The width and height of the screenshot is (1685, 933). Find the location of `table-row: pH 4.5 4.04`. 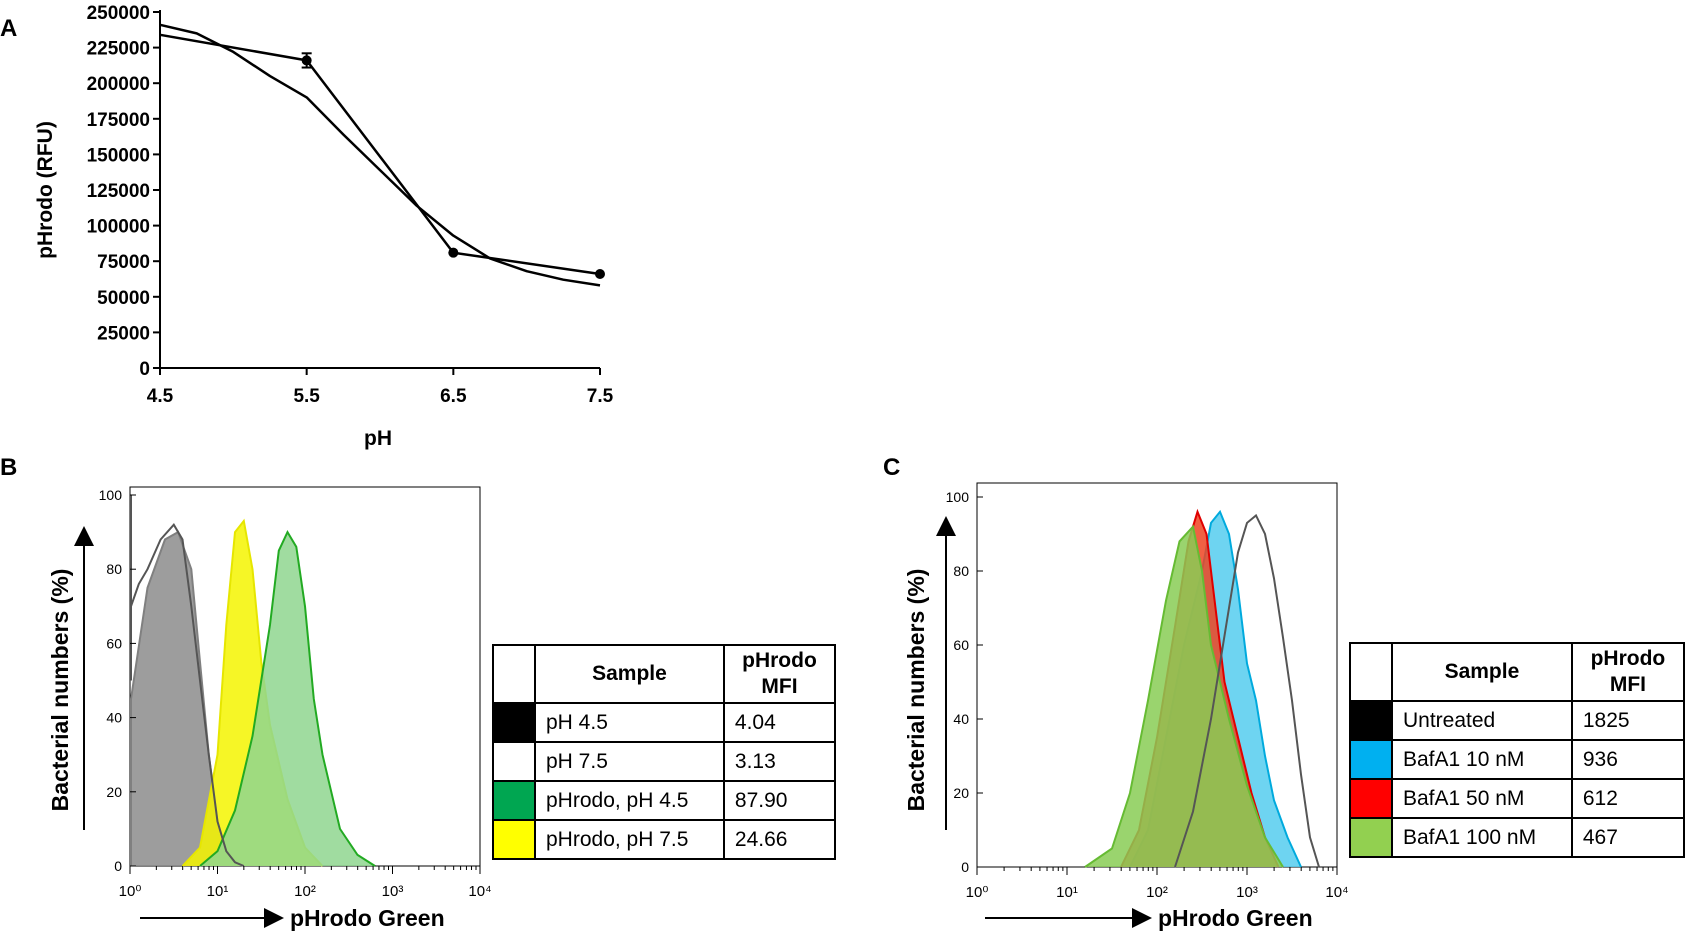

table-row: pH 4.5 4.04 is located at coordinates (664, 722).